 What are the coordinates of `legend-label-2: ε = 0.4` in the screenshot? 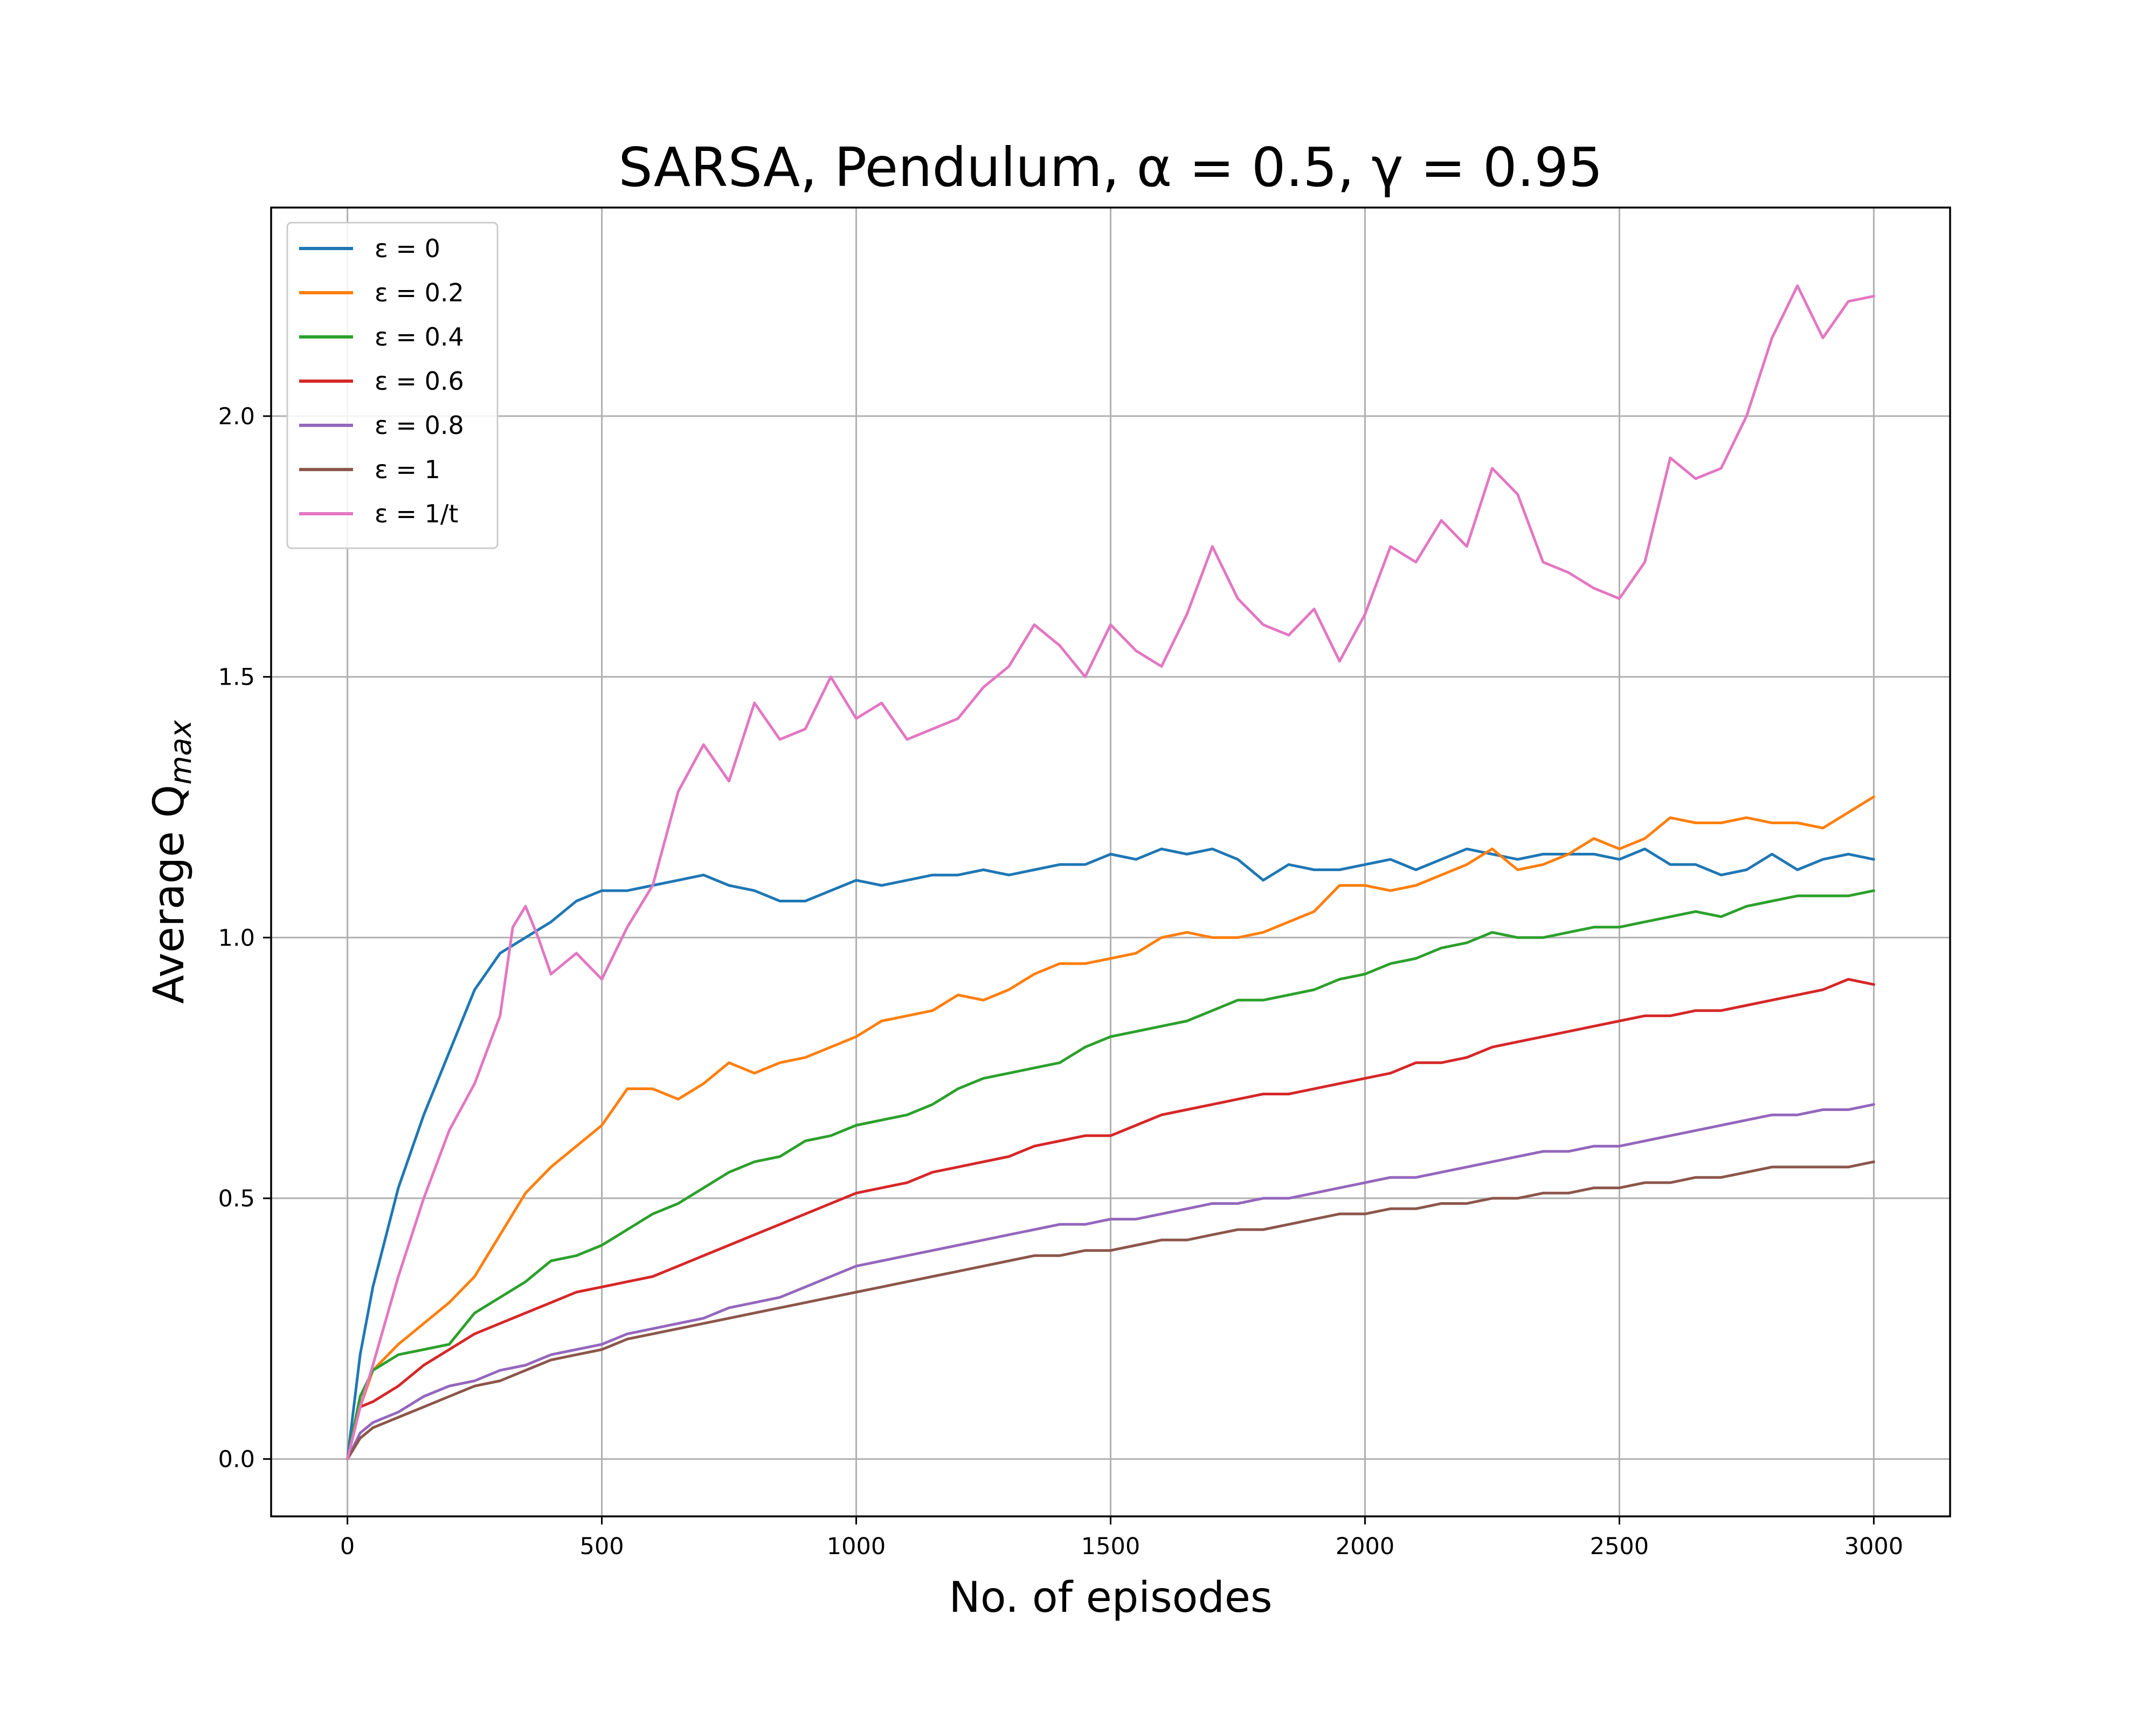 It's located at (419, 336).